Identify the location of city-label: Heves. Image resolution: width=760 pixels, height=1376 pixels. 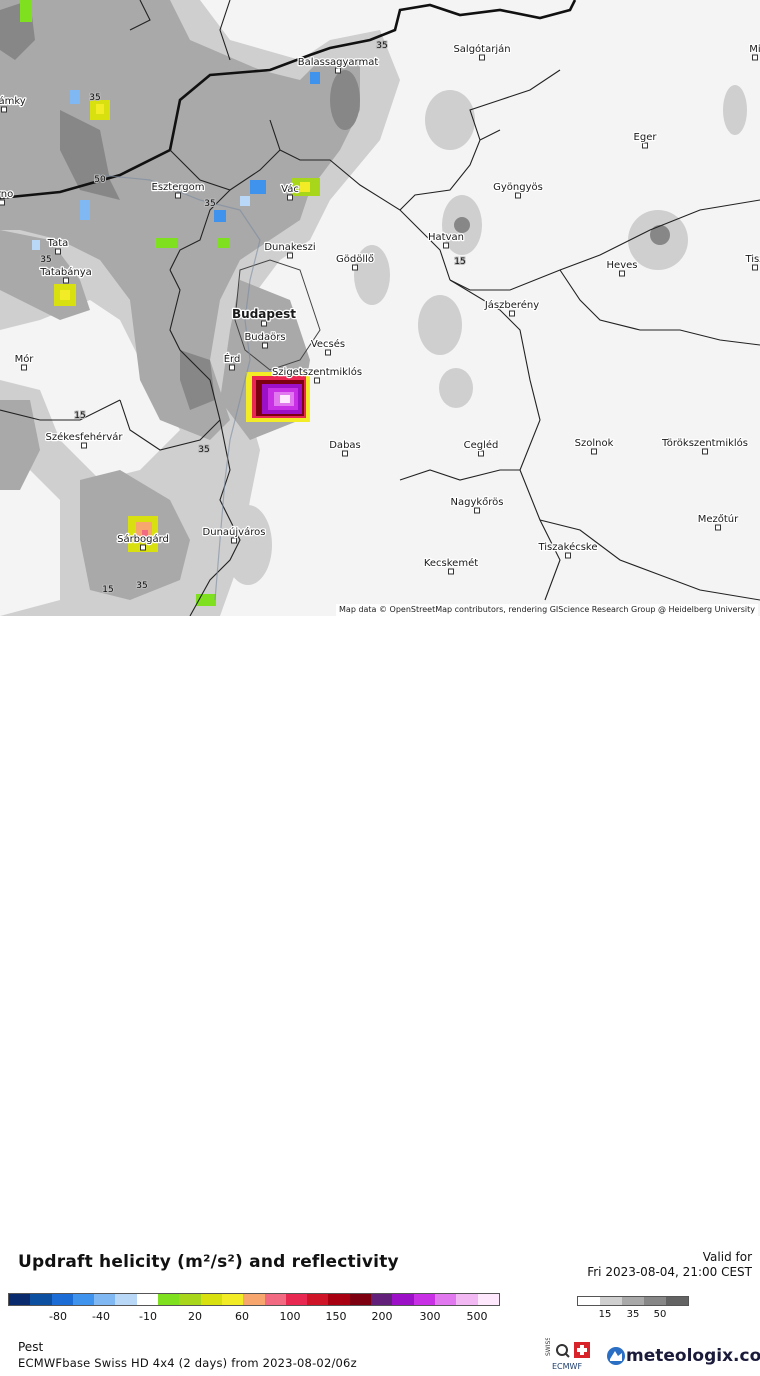
(622, 265).